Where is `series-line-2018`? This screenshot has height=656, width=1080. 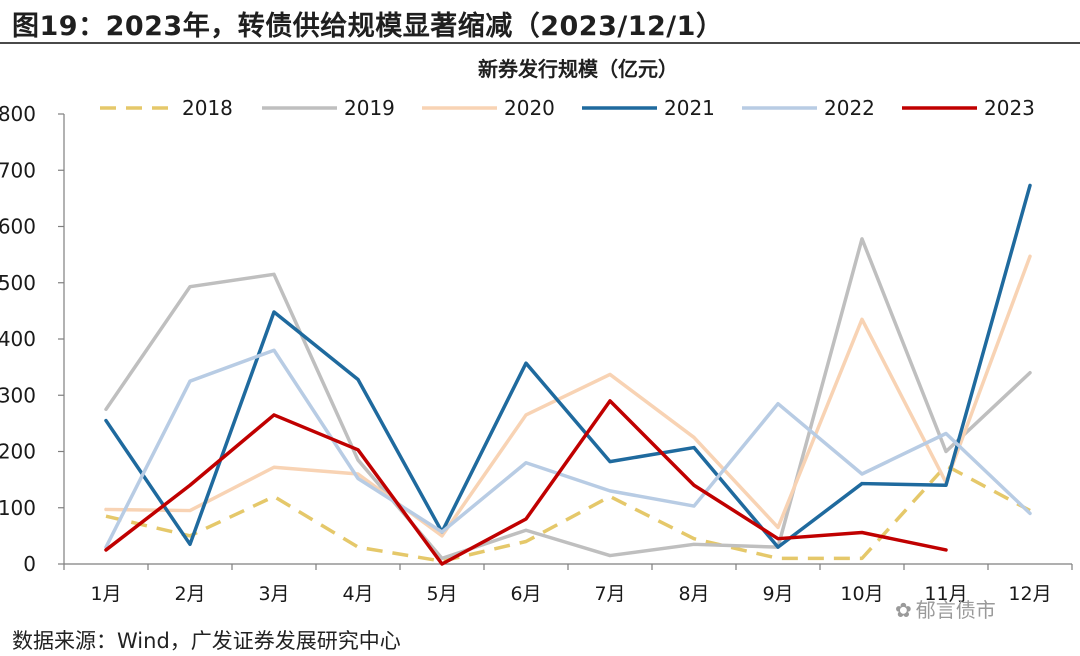
series-line-2018 is located at coordinates (568, 513).